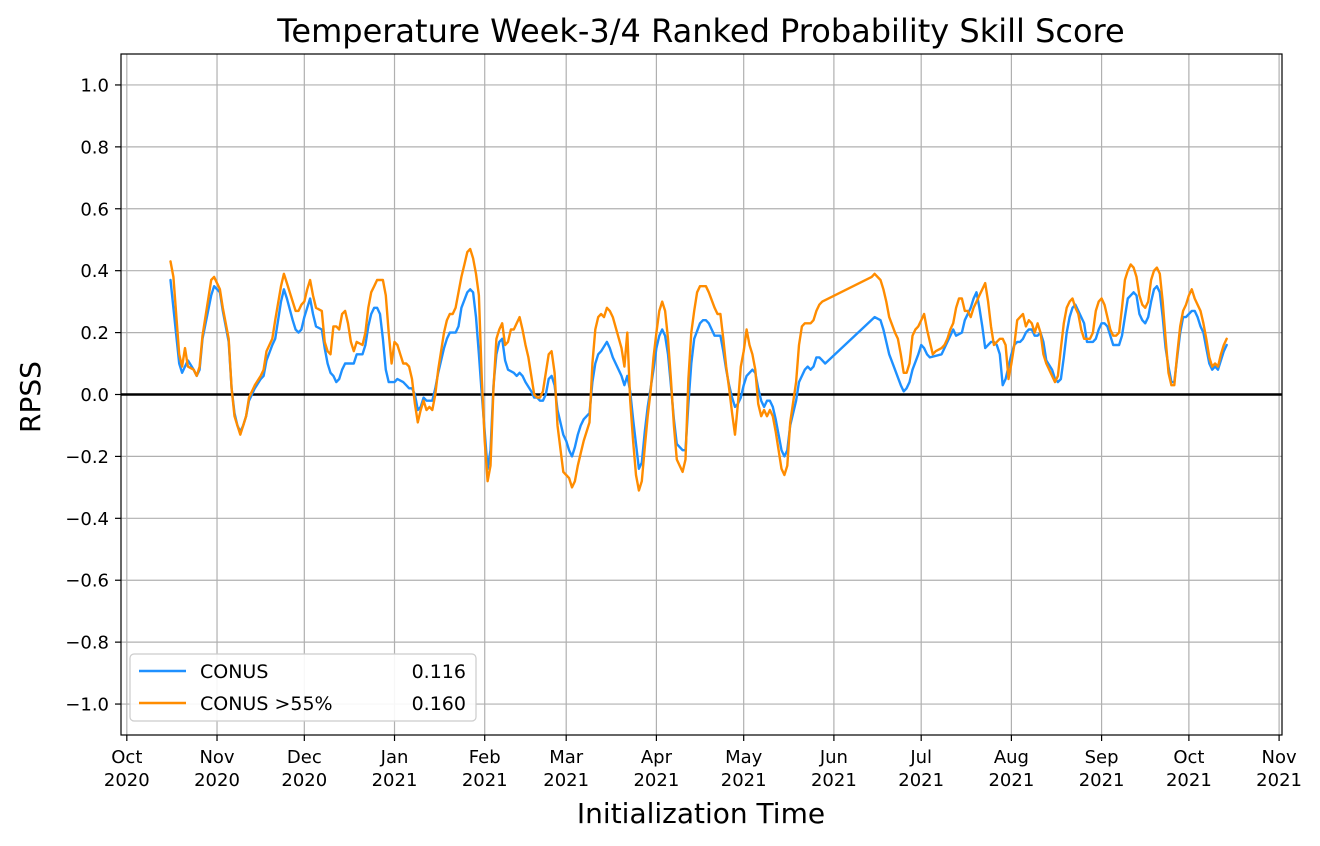 This screenshot has width=1320, height=846. I want to click on legend-box, so click(303, 687).